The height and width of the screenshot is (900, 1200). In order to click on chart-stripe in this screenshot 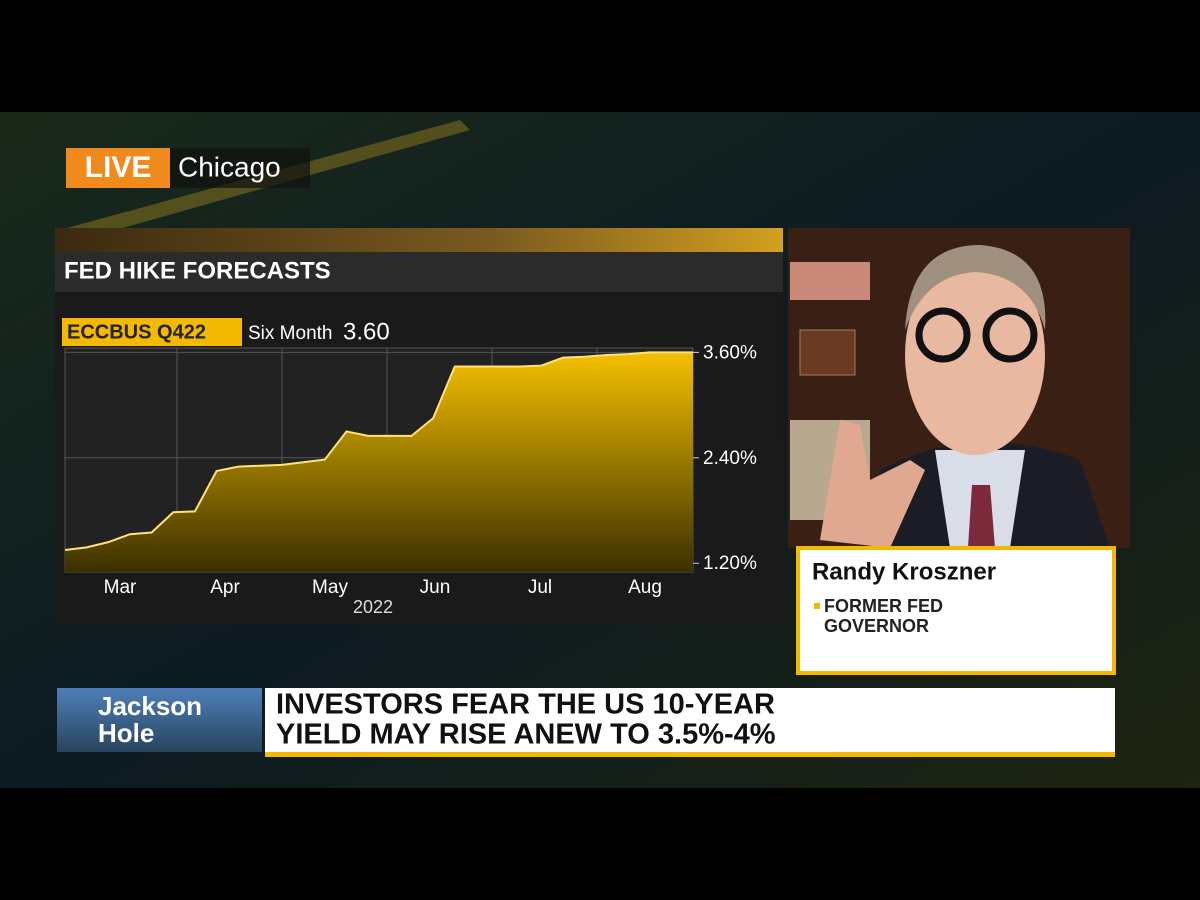, I will do `click(419, 240)`.